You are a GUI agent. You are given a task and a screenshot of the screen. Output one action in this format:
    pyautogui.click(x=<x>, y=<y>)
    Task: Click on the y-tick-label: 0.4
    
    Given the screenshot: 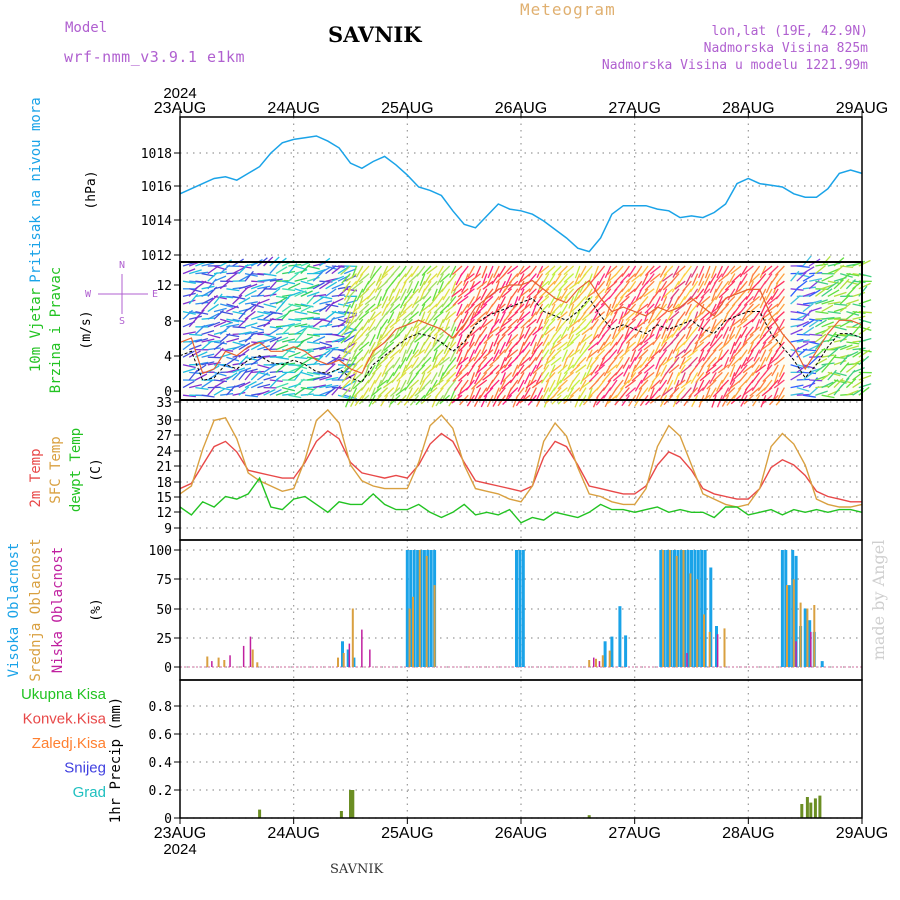 What is the action you would take?
    pyautogui.click(x=161, y=763)
    